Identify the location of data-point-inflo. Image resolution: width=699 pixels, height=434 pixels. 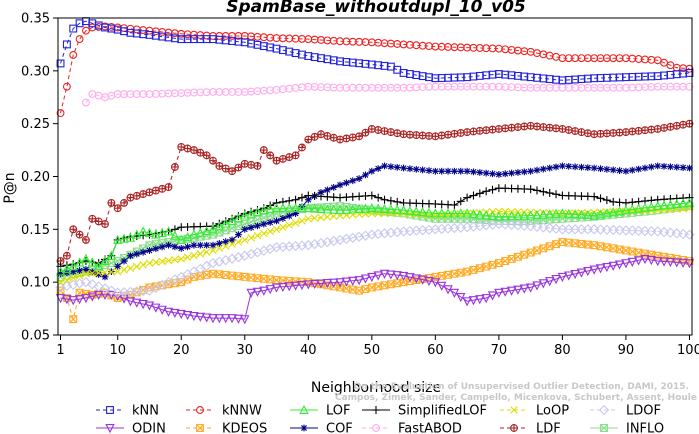
(111, 263).